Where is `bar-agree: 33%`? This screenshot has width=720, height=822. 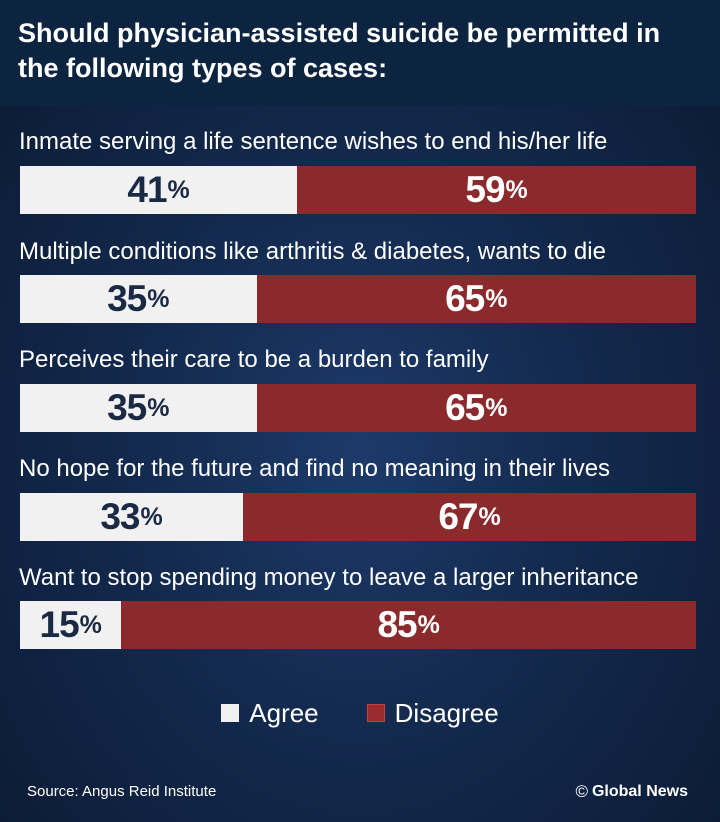
bar-agree: 33% is located at coordinates (132, 517).